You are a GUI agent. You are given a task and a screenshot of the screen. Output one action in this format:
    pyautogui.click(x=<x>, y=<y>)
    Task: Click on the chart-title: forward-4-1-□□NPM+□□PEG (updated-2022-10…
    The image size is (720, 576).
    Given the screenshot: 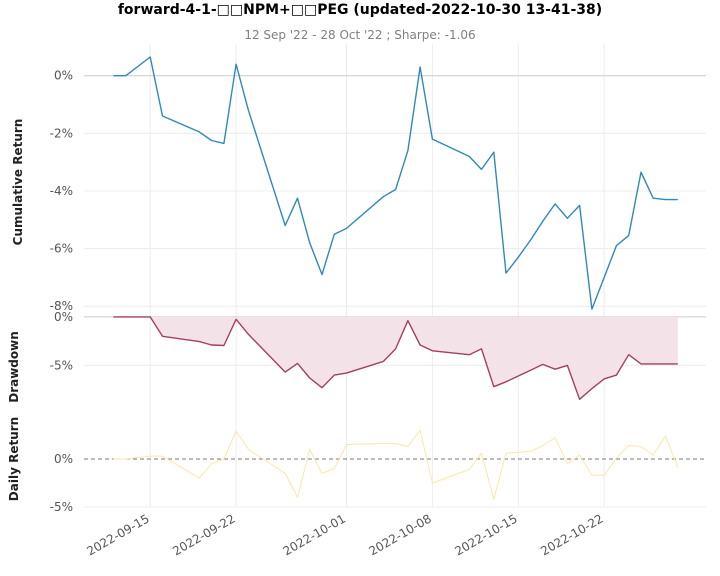 What is the action you would take?
    pyautogui.click(x=360, y=10)
    